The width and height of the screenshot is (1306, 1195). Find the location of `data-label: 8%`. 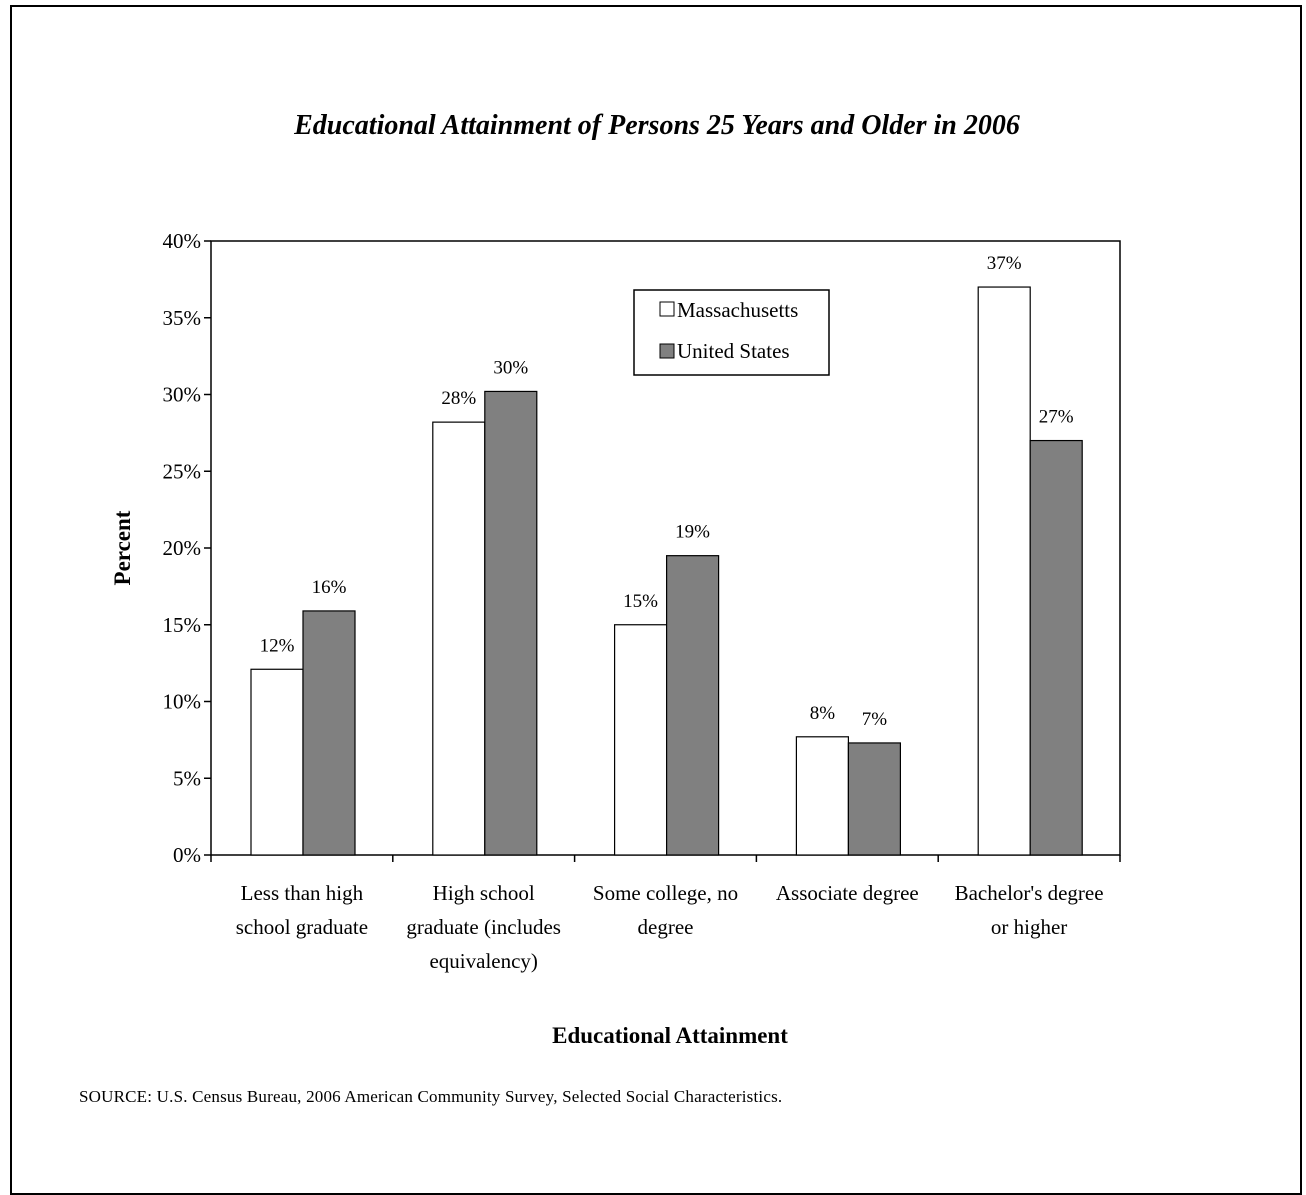

data-label: 8% is located at coordinates (823, 713).